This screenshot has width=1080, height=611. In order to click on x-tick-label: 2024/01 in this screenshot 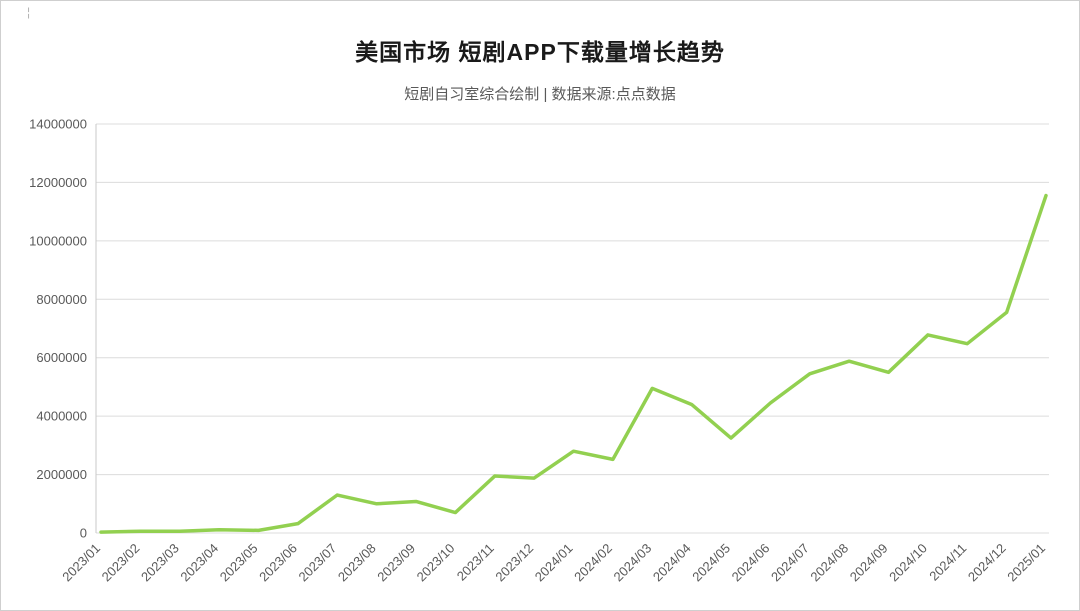, I will do `click(554, 563)`.